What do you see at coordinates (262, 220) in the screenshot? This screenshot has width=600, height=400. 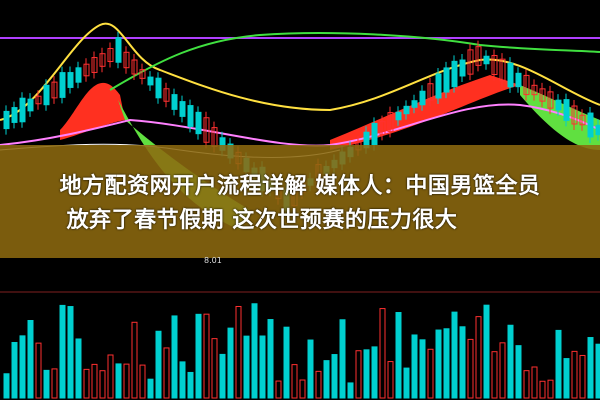 I see `headline-line-2: 放弃了春节假期 这次世预赛的压力很大` at bounding box center [262, 220].